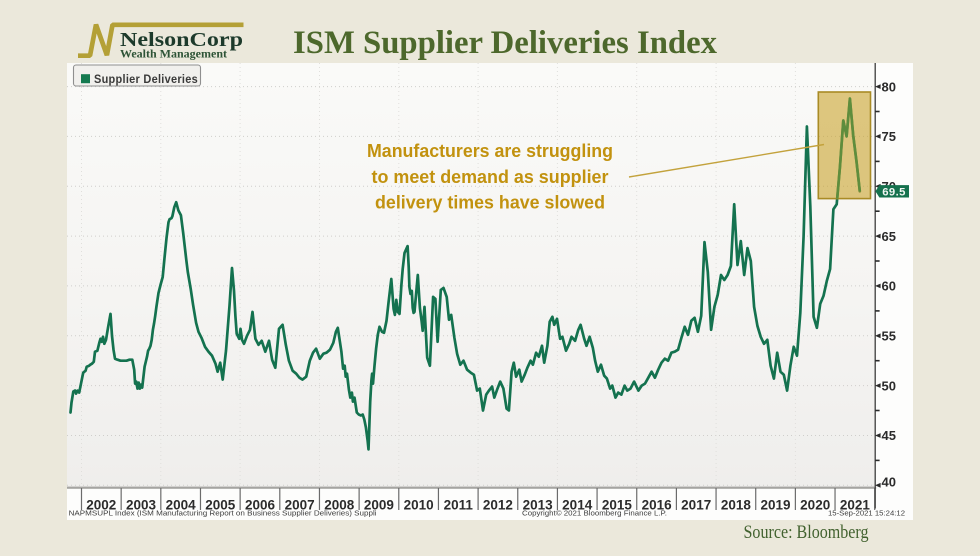 This screenshot has height=556, width=980. Describe the element at coordinates (657, 504) in the screenshot. I see `svg-text: 2016` at that location.